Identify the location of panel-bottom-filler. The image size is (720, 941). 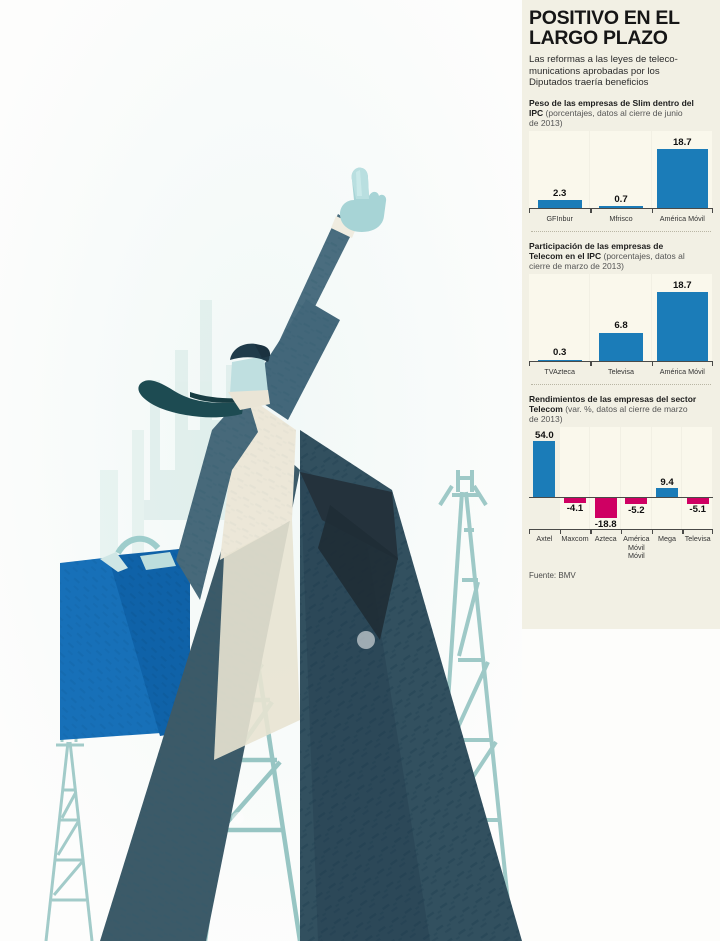
(621, 785).